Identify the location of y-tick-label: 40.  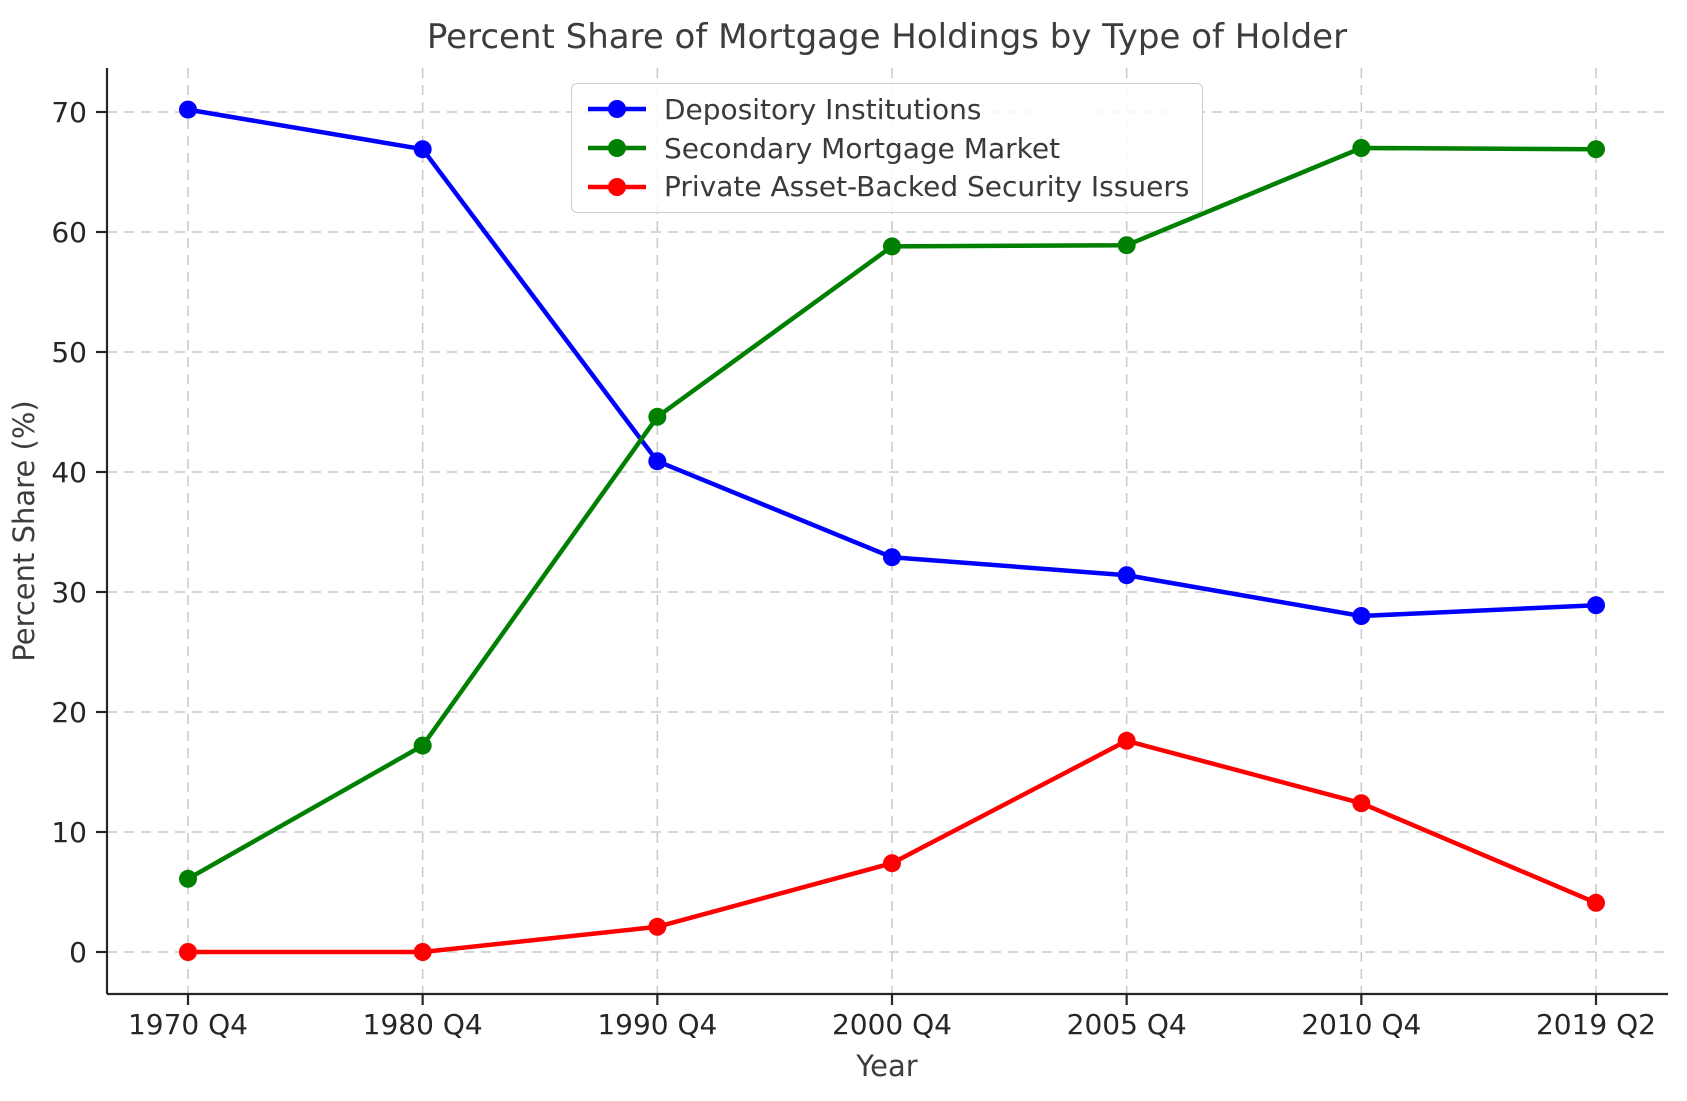
(69, 472).